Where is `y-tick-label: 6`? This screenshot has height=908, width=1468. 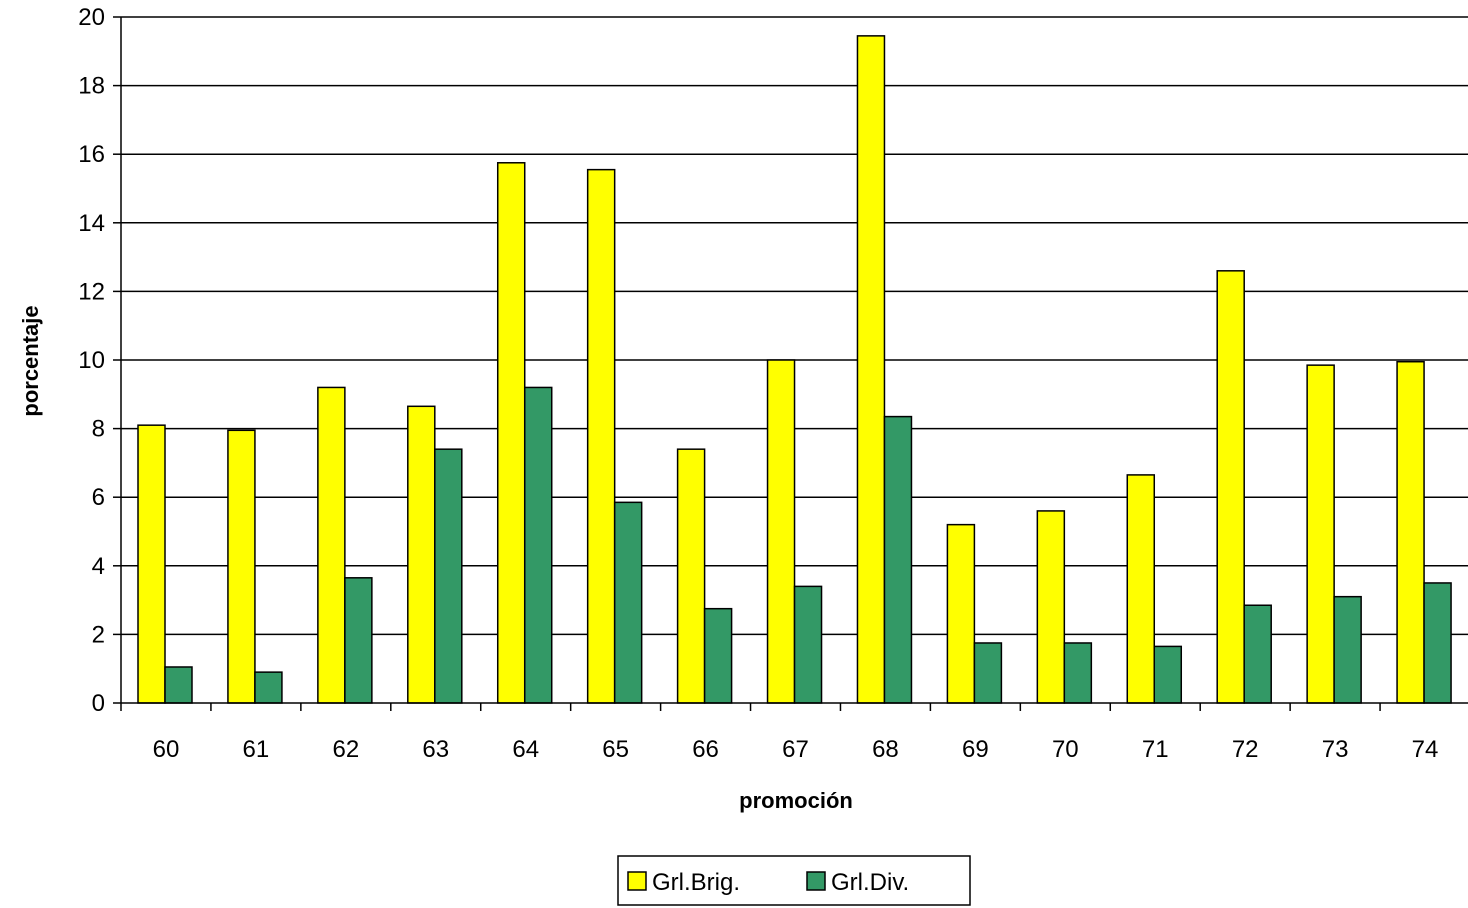
y-tick-label: 6 is located at coordinates (98, 497).